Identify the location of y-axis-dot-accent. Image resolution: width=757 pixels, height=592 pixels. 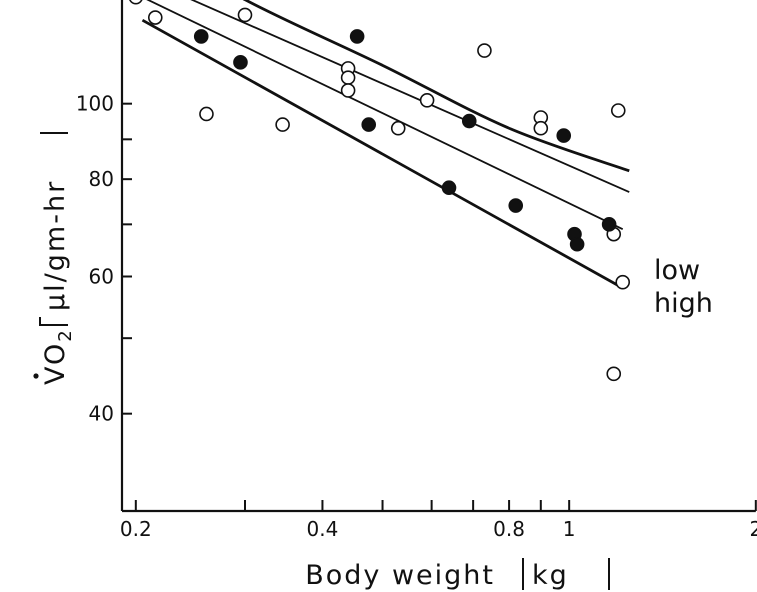
(36, 376).